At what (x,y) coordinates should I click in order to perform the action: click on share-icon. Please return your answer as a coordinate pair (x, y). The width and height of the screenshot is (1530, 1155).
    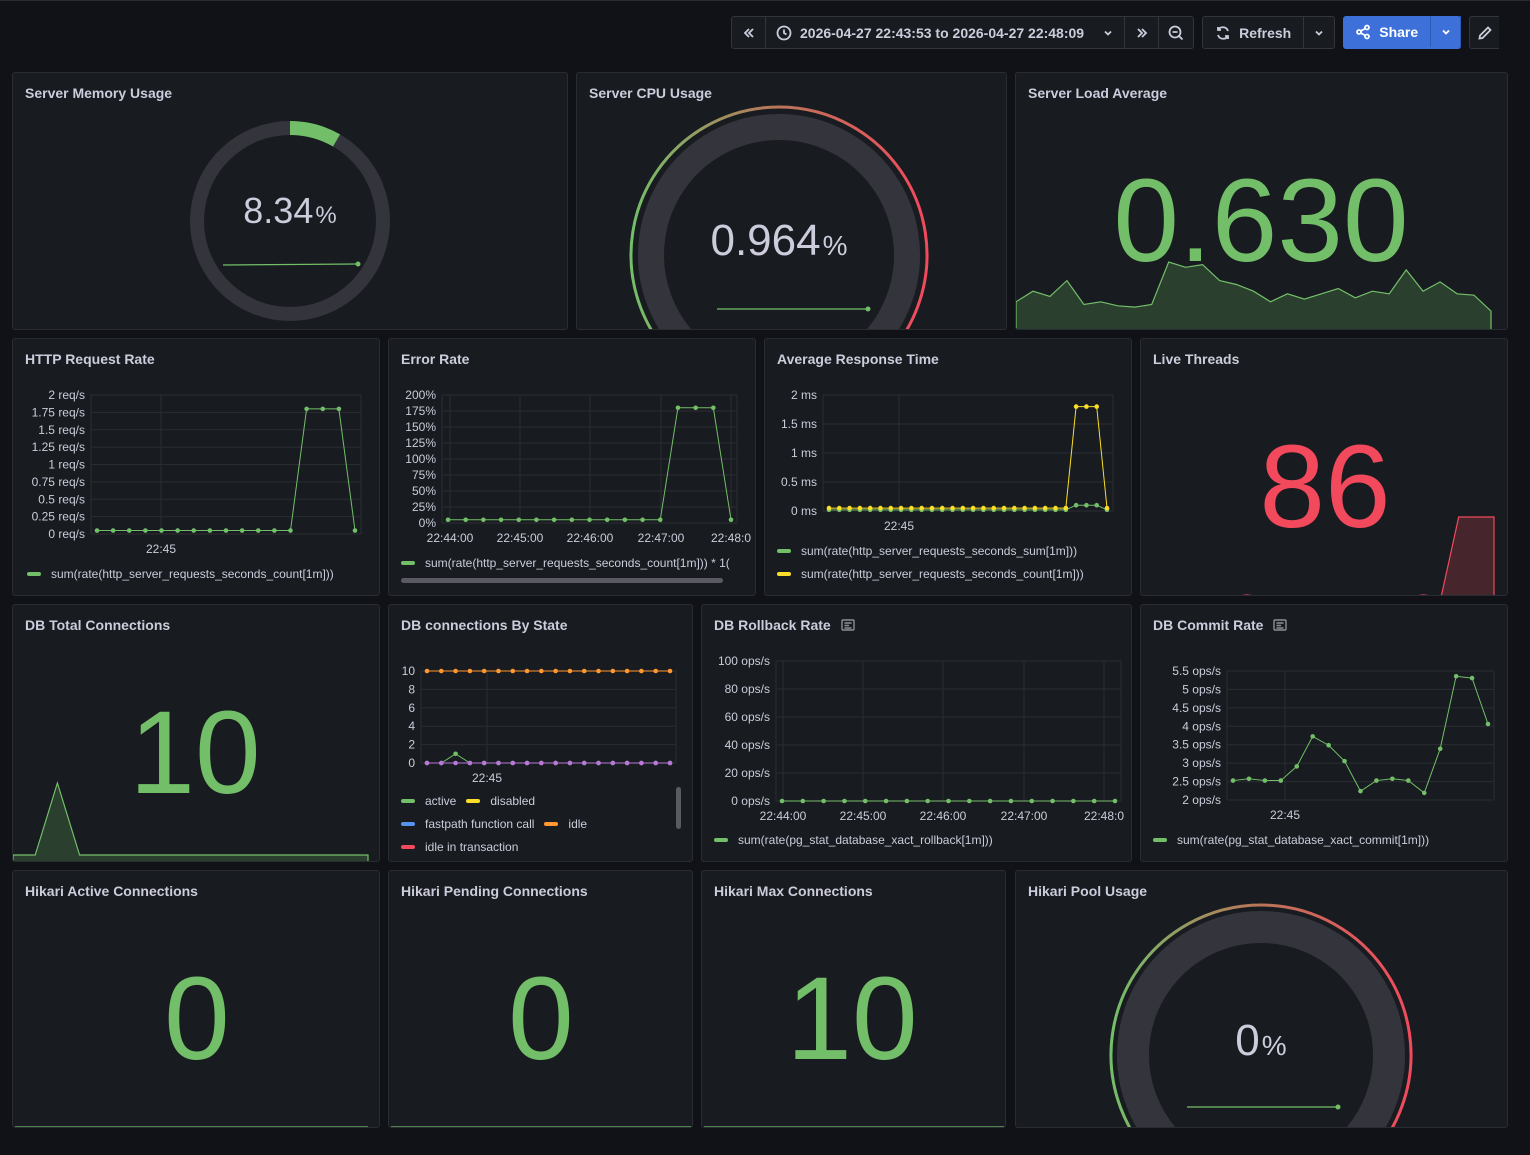
    Looking at the image, I should click on (1363, 31).